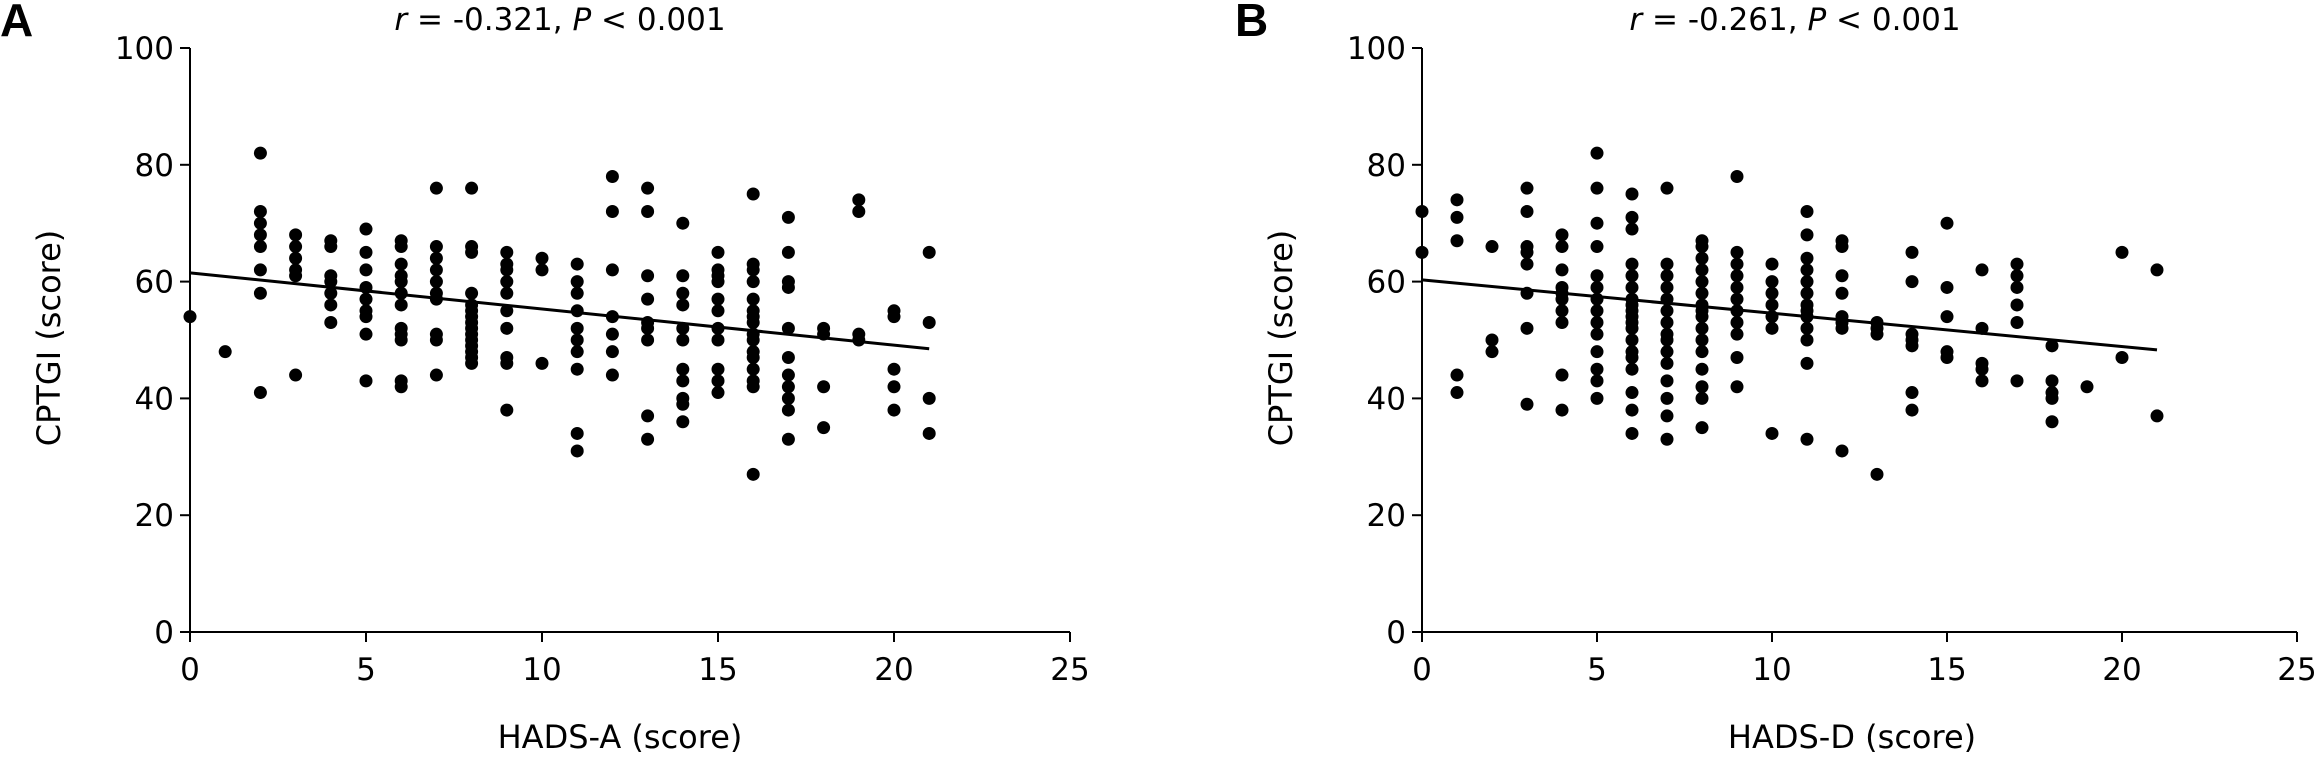 This screenshot has height=760, width=2314. Describe the element at coordinates (401, 20) in the screenshot. I see `r-symbol: r` at that location.